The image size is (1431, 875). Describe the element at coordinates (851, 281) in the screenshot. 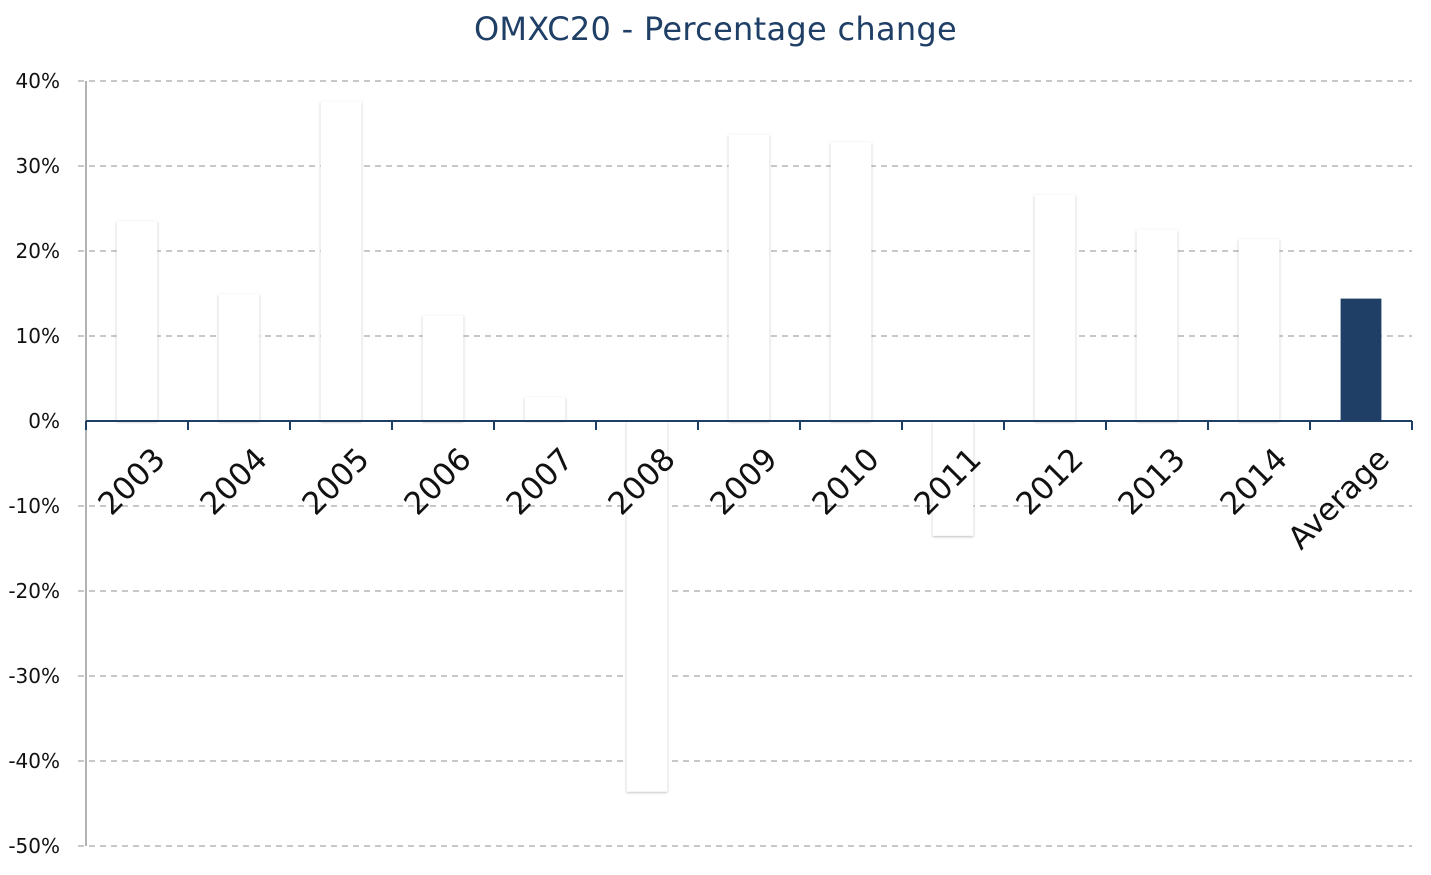

I see `bar-2010` at that location.